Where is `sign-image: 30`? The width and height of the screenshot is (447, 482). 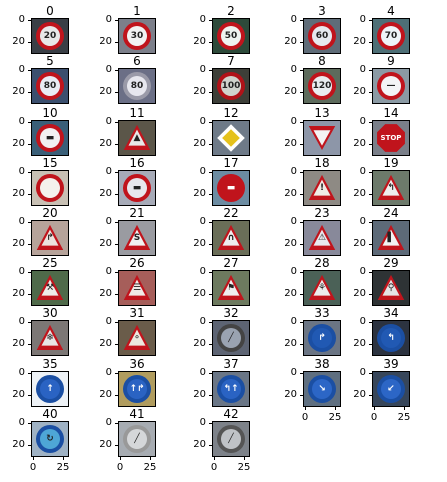
sign-image: 30 is located at coordinates (137, 36).